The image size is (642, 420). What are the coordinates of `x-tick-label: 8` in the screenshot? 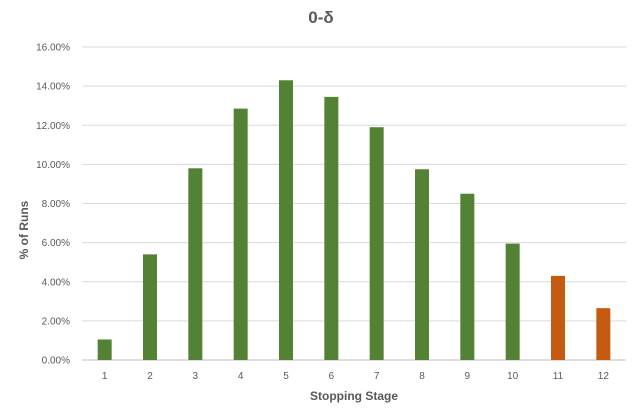 It's located at (422, 376).